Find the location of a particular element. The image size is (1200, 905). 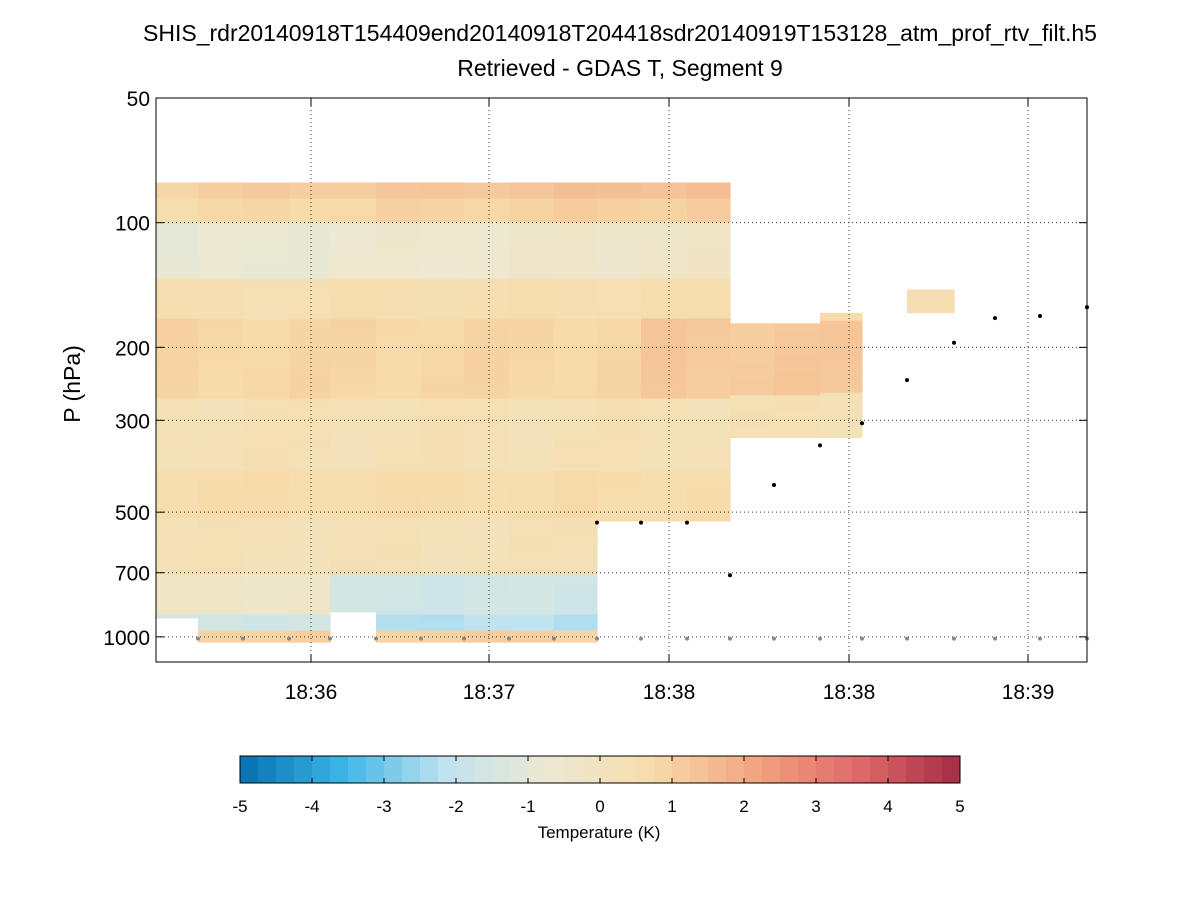

x-tick-label: 18:37 is located at coordinates (489, 692).